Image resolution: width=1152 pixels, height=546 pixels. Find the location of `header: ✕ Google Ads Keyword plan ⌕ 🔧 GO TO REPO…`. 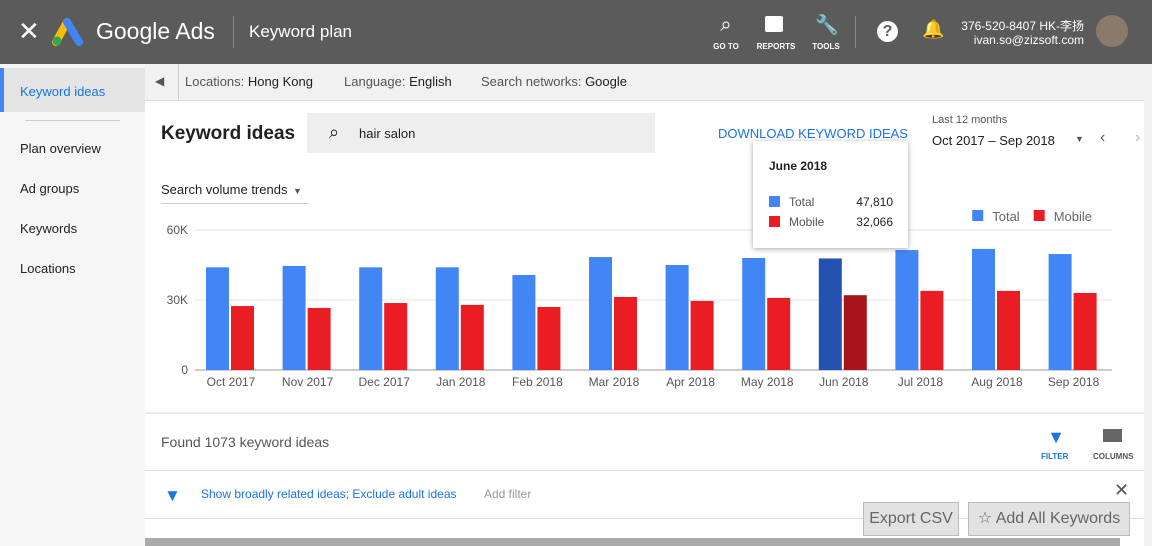

header: ✕ Google Ads Keyword plan ⌕ 🔧 GO TO REPO… is located at coordinates (576, 32).